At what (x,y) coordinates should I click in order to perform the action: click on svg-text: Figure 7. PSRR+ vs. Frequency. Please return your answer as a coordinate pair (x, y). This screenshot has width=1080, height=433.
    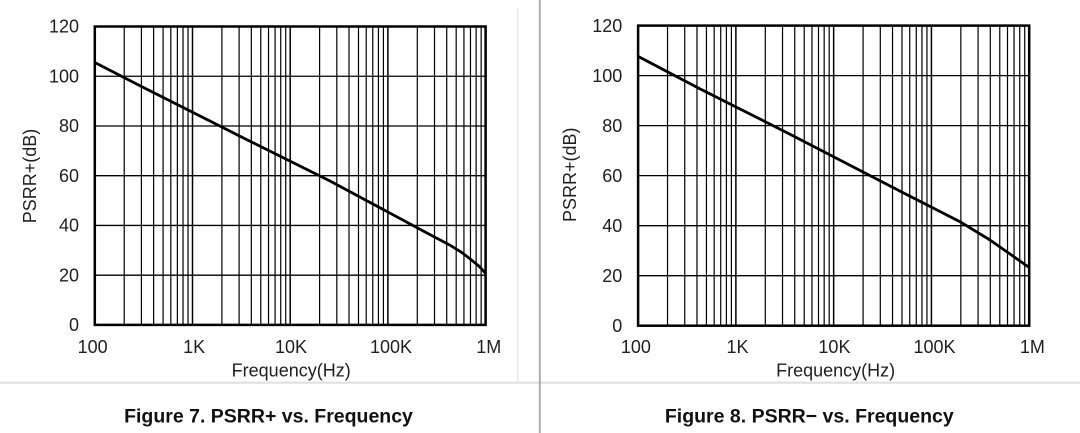
    Looking at the image, I should click on (268, 416).